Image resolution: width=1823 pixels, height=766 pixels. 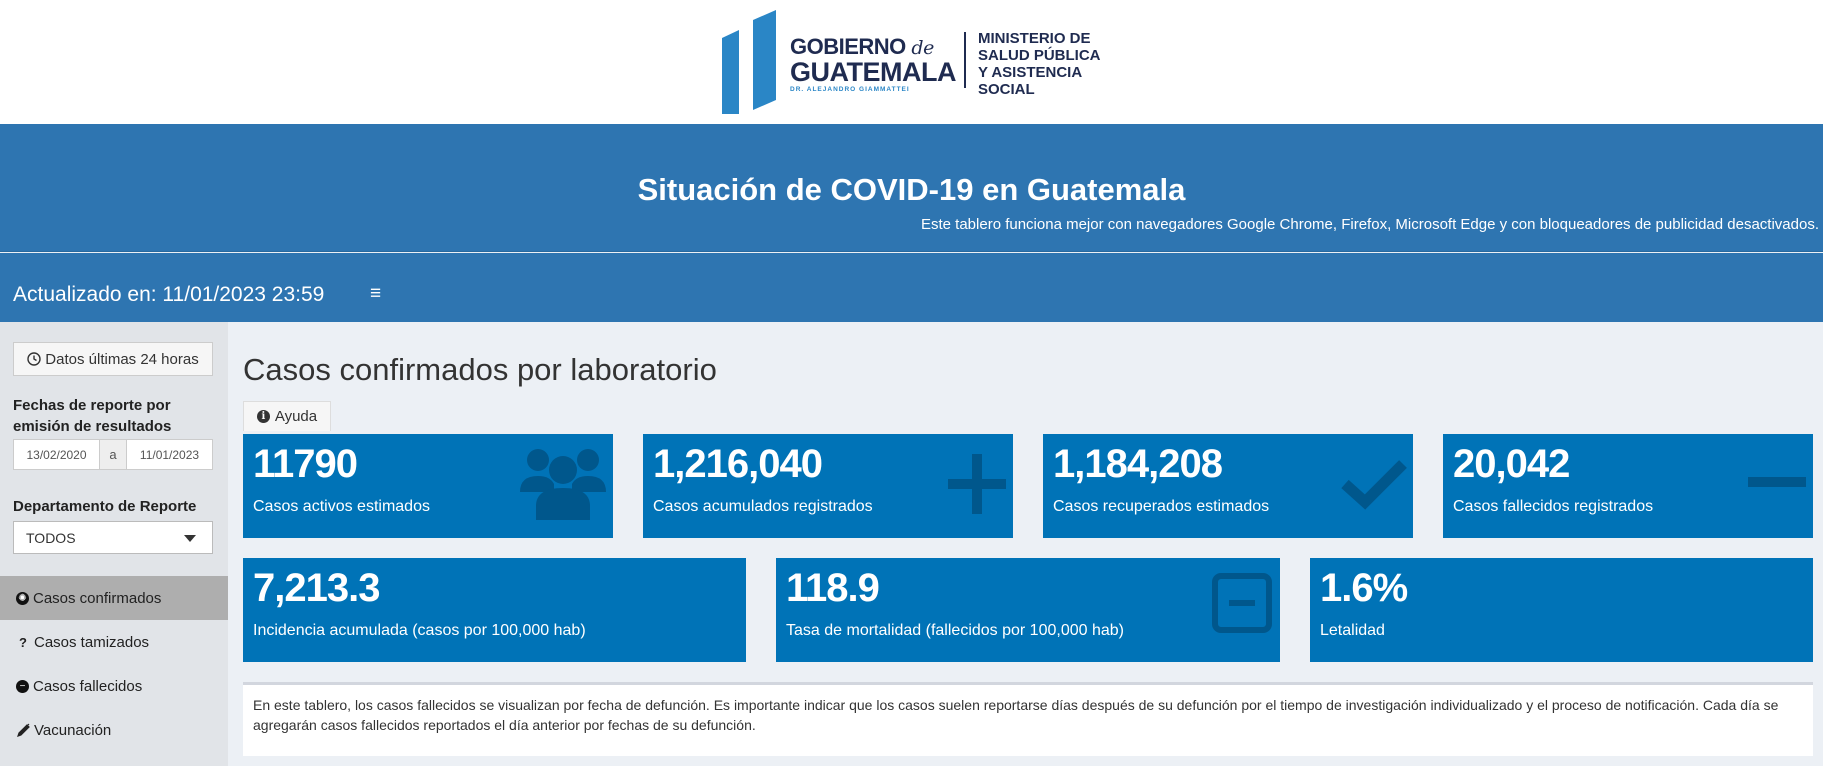 I want to click on stat-label: Letalidad, so click(x=1352, y=630).